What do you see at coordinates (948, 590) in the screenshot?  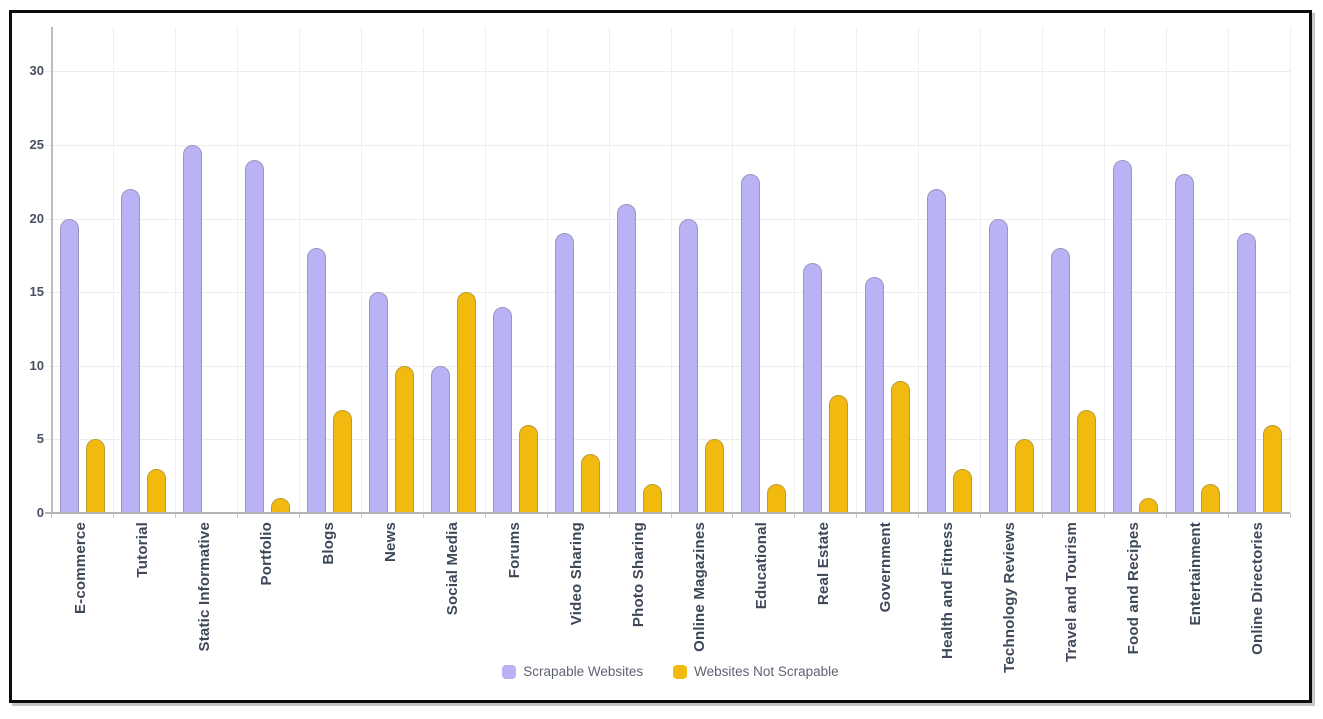 I see `x-axis-label-health-and-fitness: Health and Fitness` at bounding box center [948, 590].